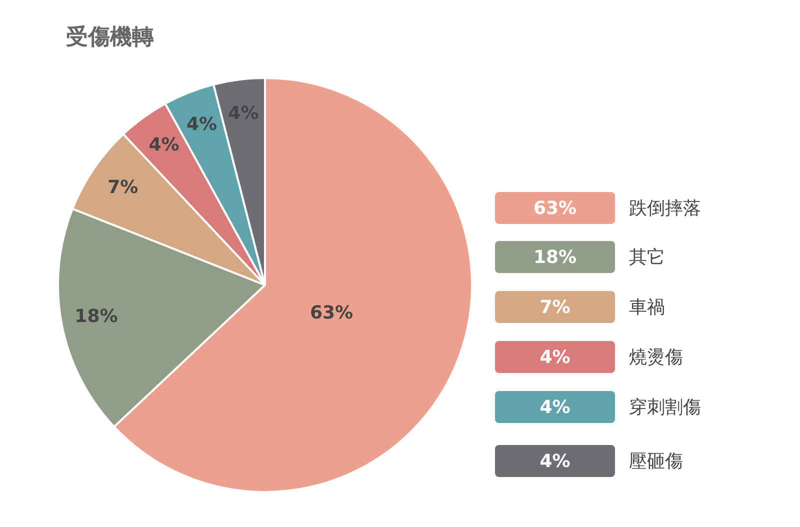 The image size is (800, 527). I want to click on data-label: 18%, so click(96, 316).